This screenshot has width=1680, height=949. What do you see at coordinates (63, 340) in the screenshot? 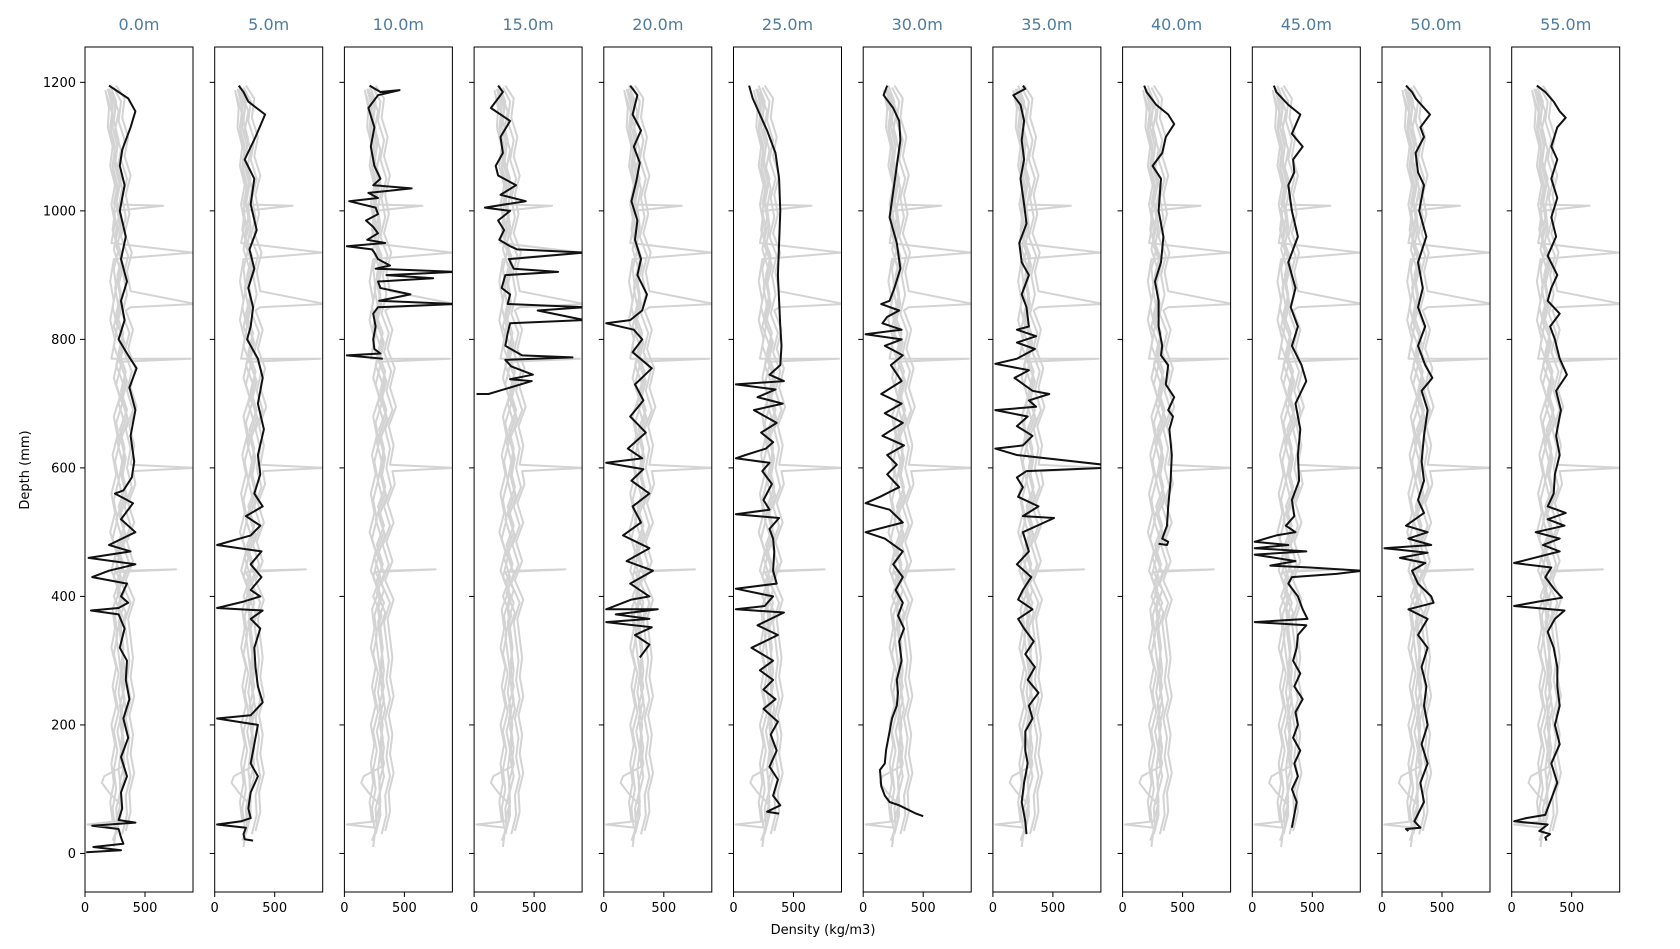
I see `y-tick-label: 800` at bounding box center [63, 340].